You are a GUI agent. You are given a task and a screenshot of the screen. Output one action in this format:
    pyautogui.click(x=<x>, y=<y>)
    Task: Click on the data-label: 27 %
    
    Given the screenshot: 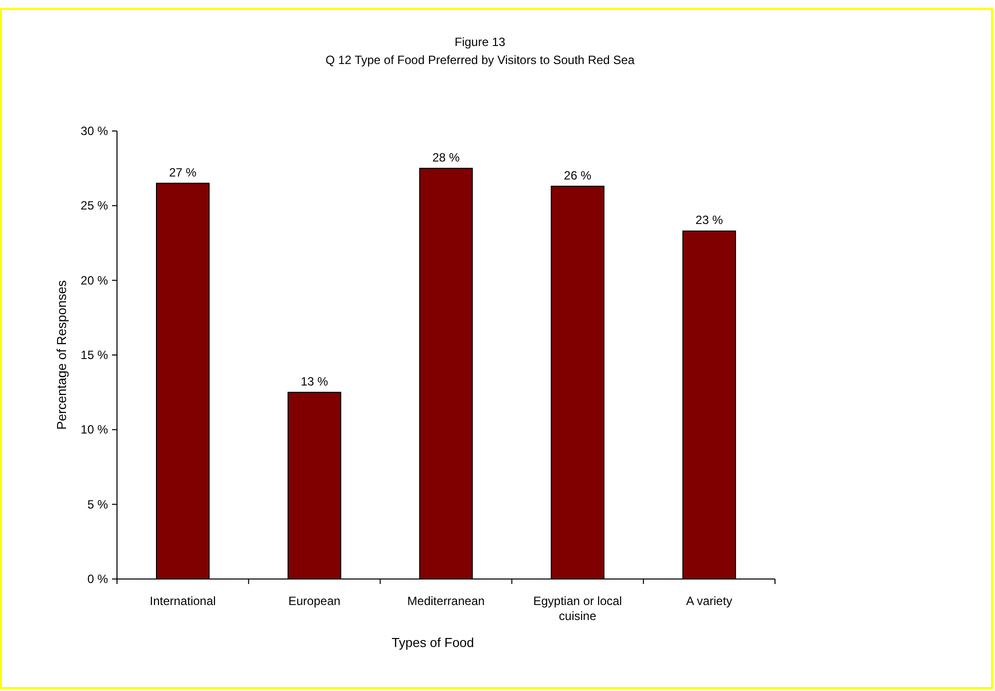 What is the action you would take?
    pyautogui.click(x=183, y=172)
    